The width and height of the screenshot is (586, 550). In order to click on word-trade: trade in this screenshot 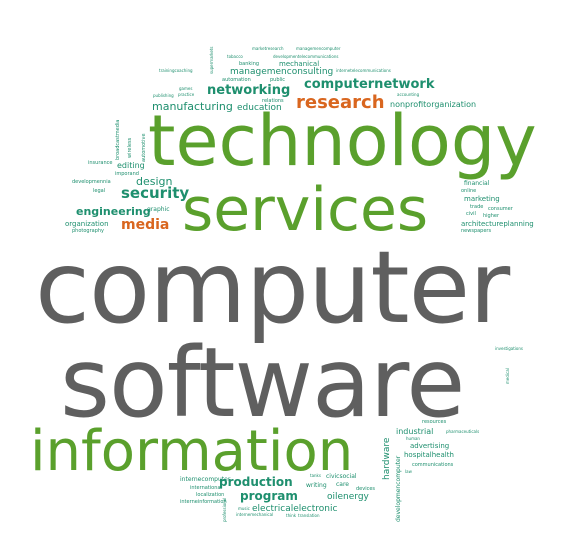, I will do `click(477, 207)`.